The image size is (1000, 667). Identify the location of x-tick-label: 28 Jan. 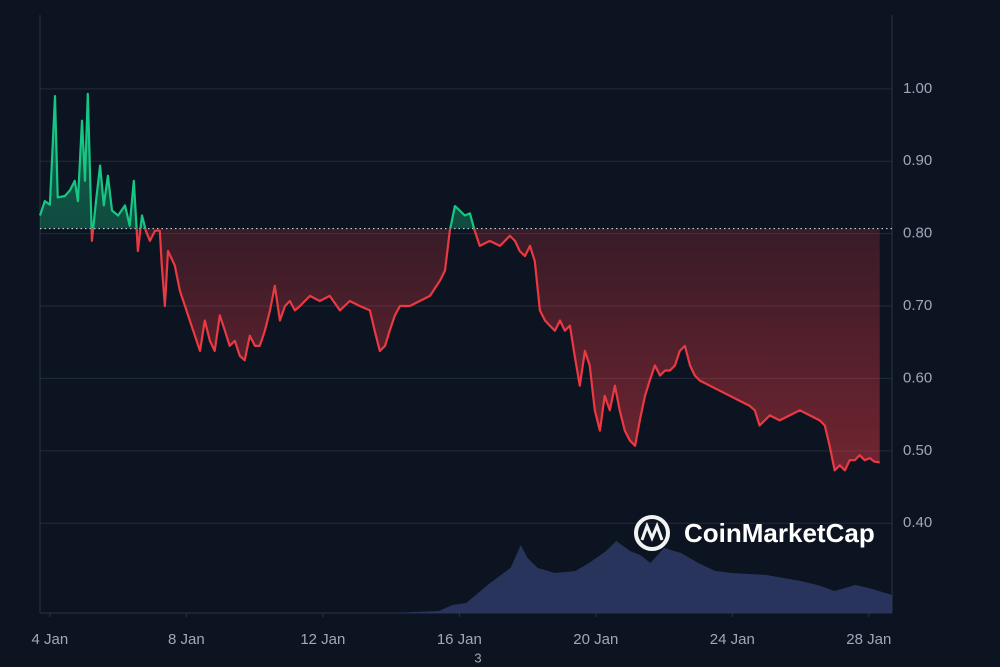
(868, 639).